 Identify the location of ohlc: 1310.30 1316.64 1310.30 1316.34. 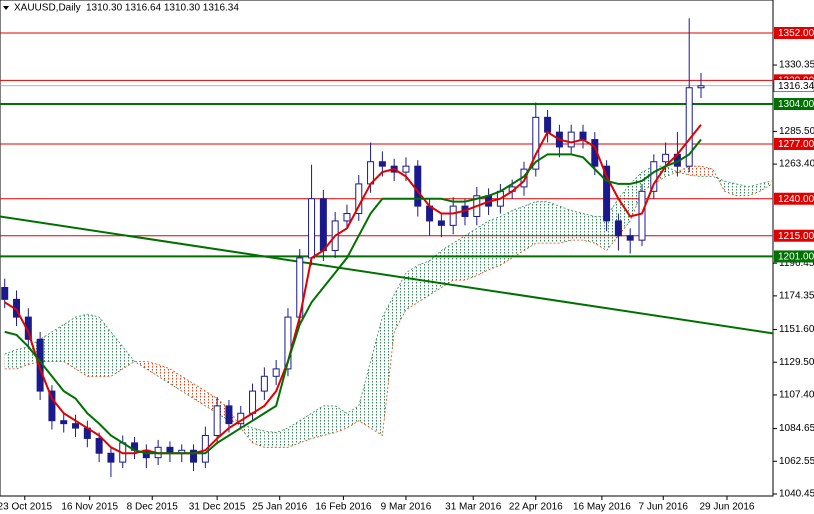
(162, 8).